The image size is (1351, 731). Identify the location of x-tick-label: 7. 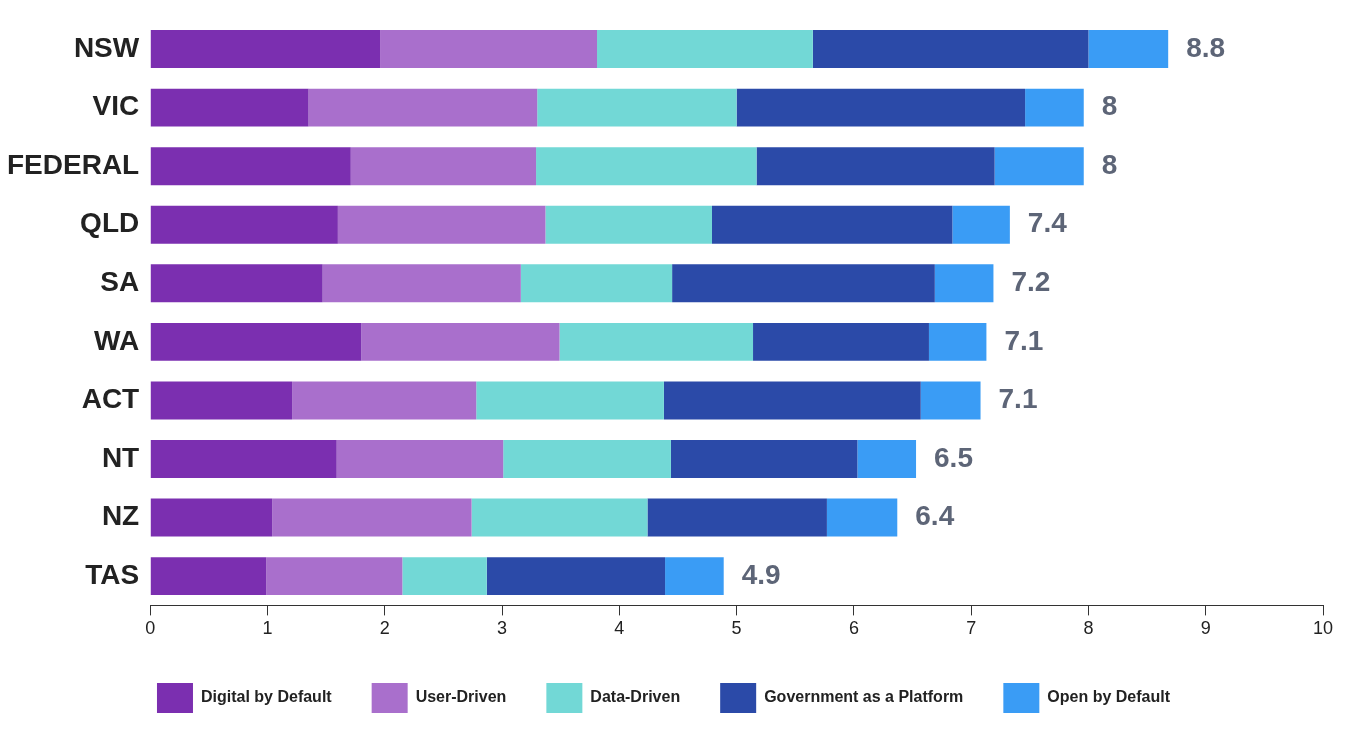
(971, 628).